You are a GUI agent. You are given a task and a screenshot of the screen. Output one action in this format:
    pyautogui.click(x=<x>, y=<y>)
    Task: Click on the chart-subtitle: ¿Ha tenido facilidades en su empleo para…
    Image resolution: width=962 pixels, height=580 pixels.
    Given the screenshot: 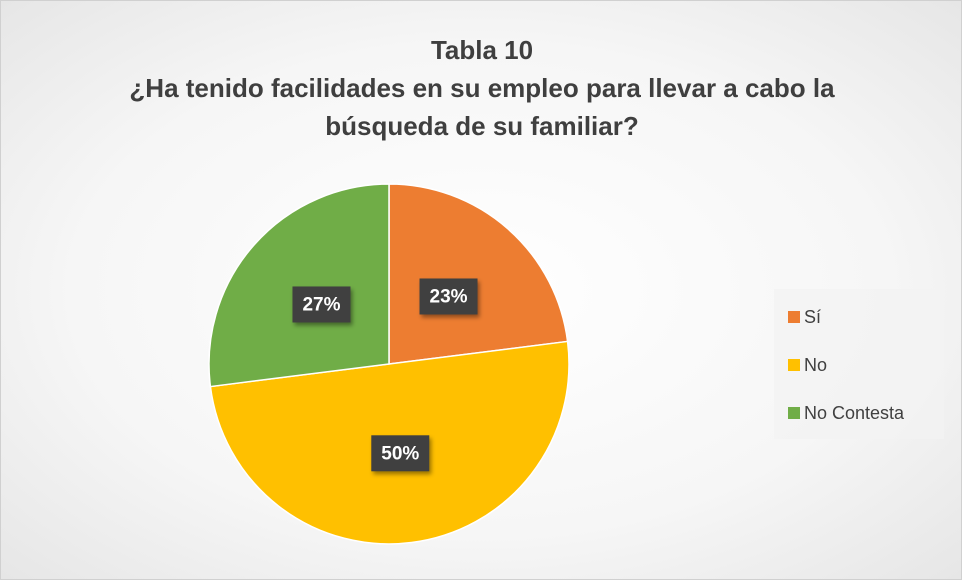 What is the action you would take?
    pyautogui.click(x=482, y=107)
    